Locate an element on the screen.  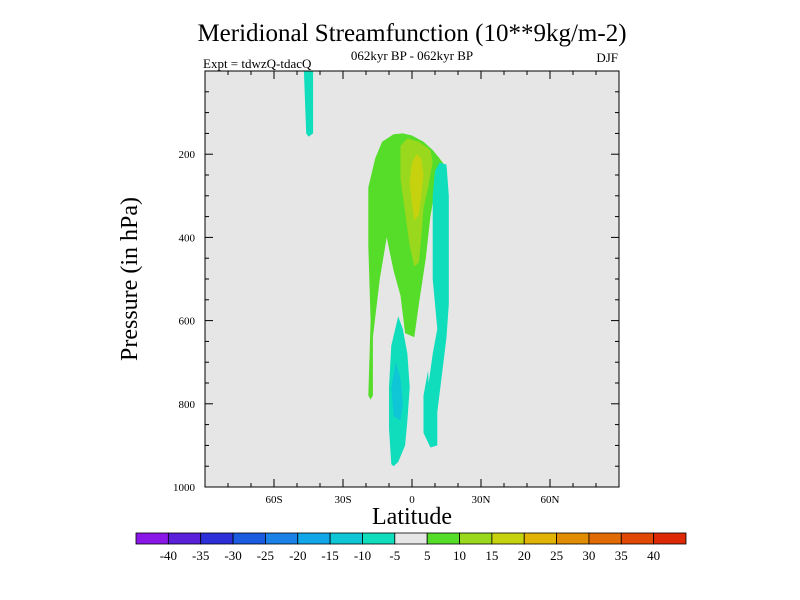
colorbar-label: -15 is located at coordinates (329, 555).